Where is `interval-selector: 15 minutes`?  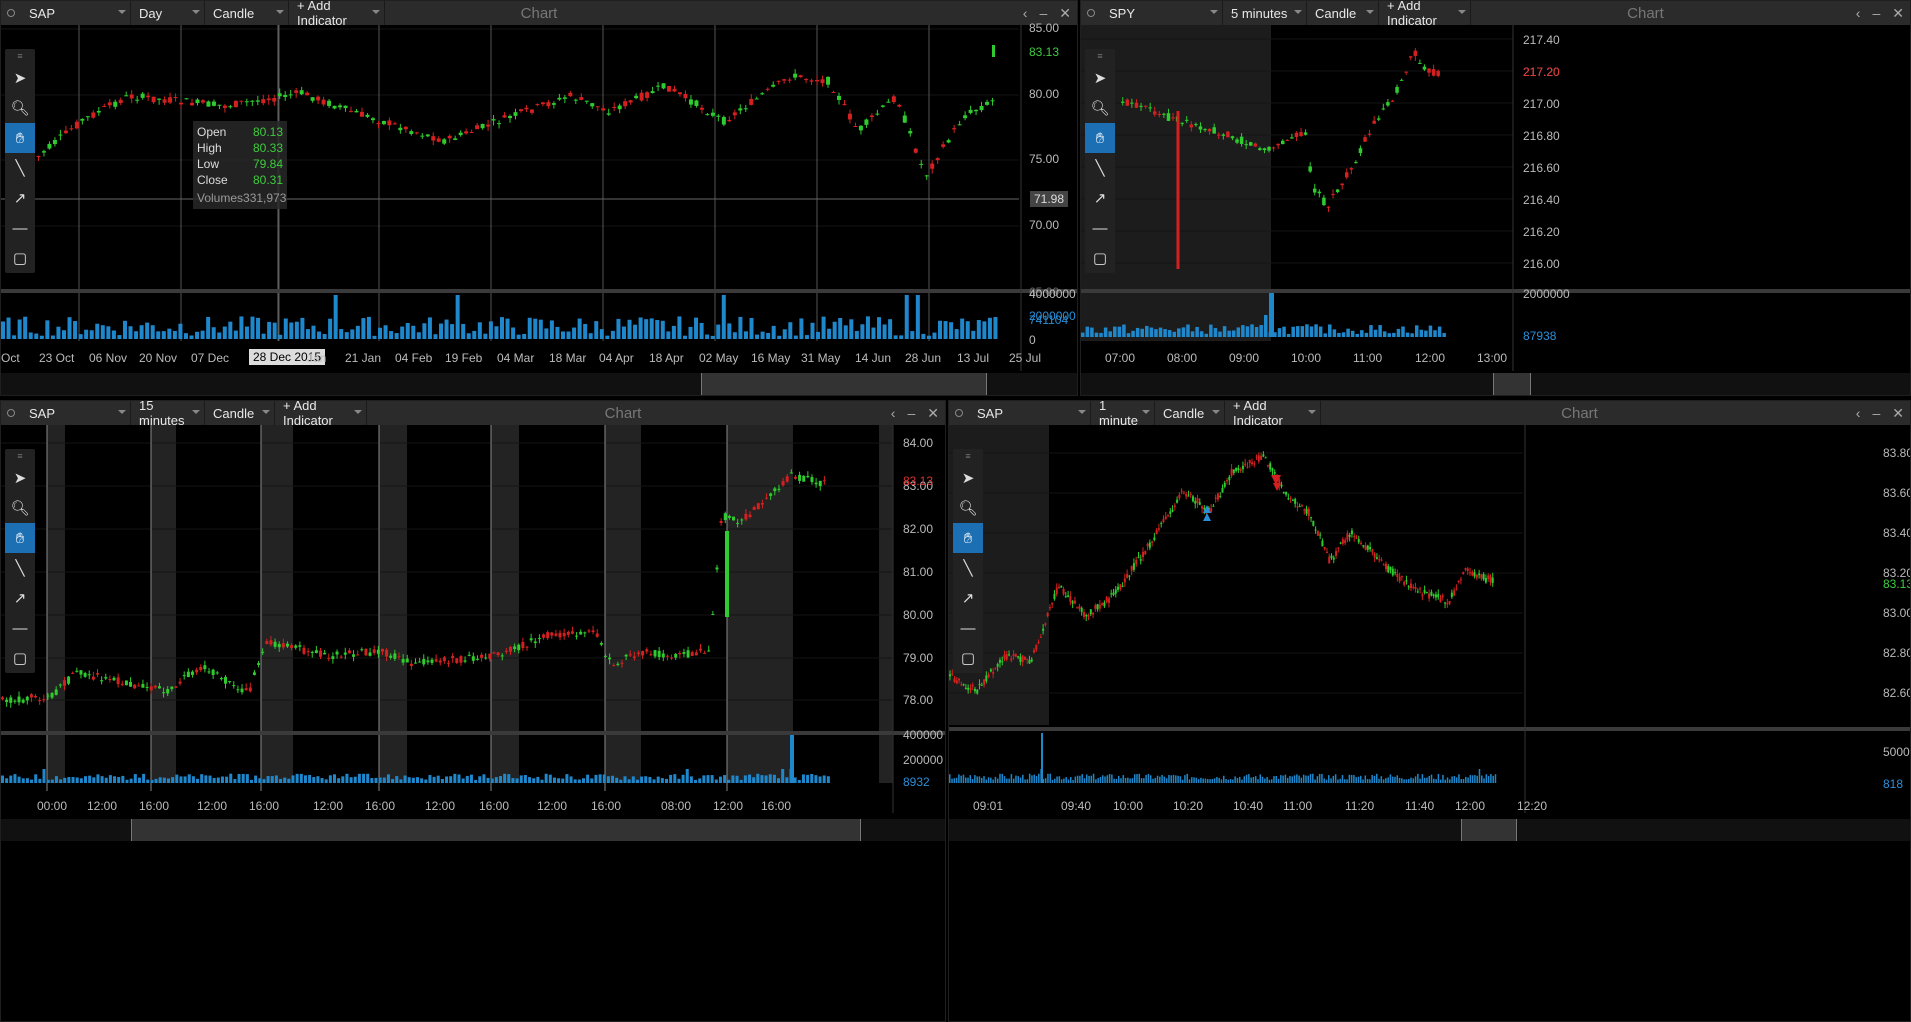
interval-selector: 15 minutes is located at coordinates (168, 414).